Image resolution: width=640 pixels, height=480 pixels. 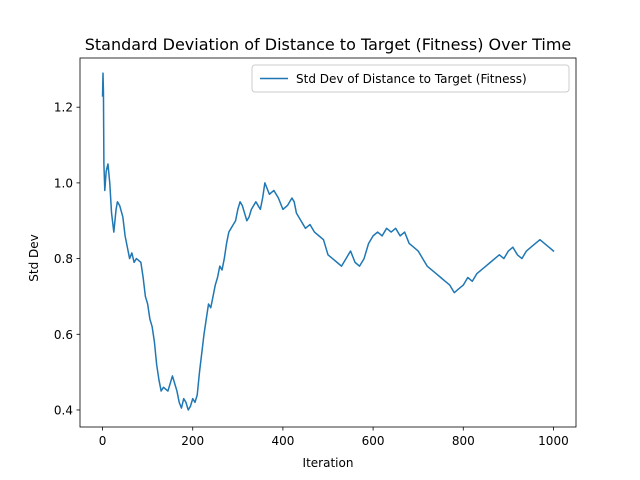 What do you see at coordinates (282, 441) in the screenshot?
I see `x-tick-label-400: 400` at bounding box center [282, 441].